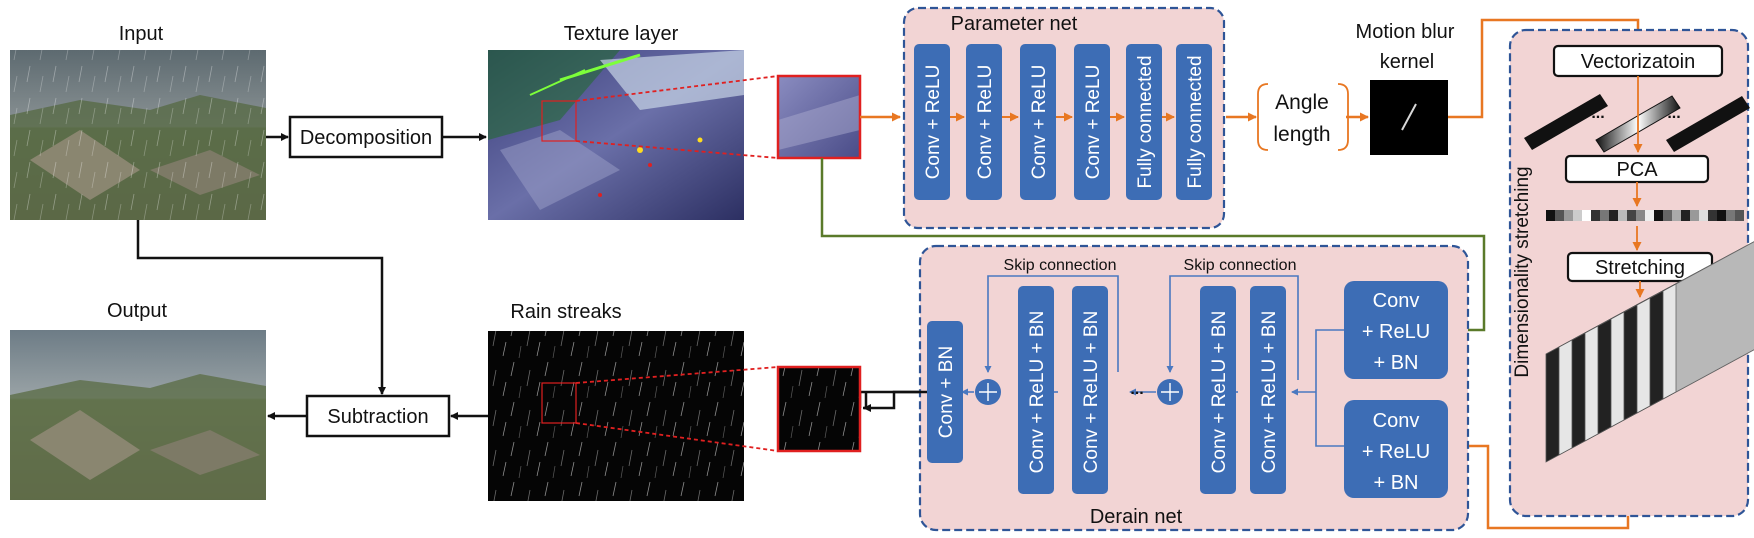 This screenshot has height=538, width=1754. Describe the element at coordinates (819, 409) in the screenshot. I see `rain-zoom-patch` at that location.